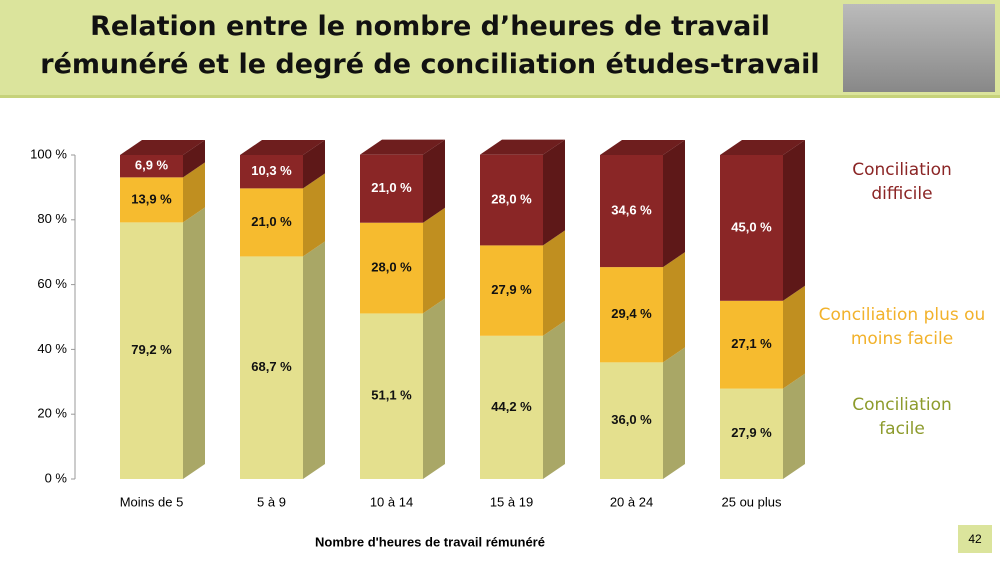 The image size is (1000, 562). I want to click on y-tick-label: 0 %, so click(56, 477).